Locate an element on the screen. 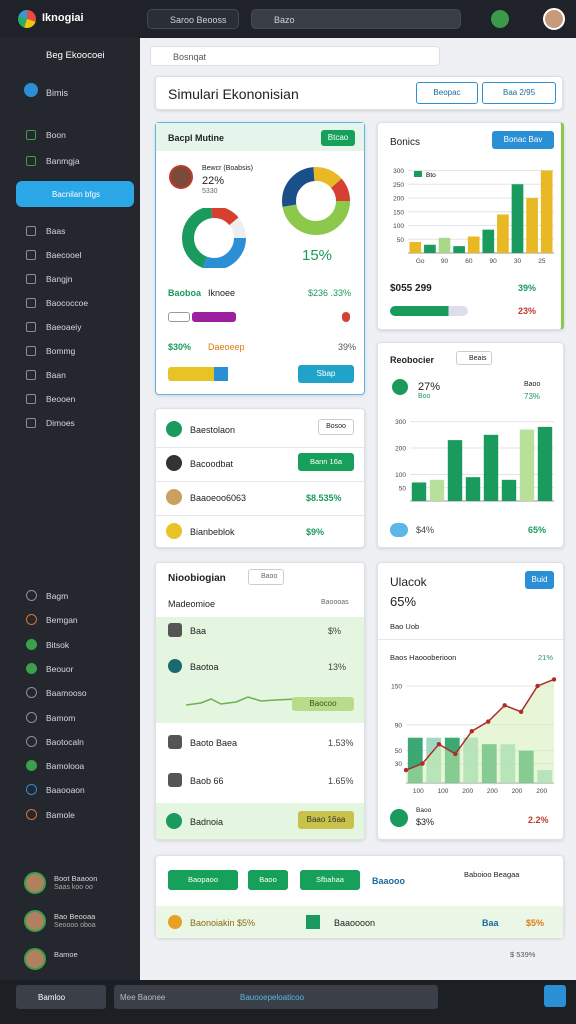  search-box: Beais is located at coordinates (474, 358).